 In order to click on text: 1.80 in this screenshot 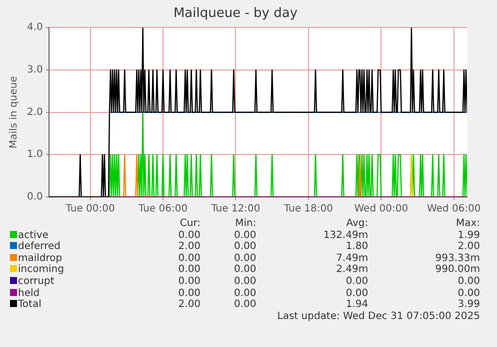, I will do `click(356, 247)`.